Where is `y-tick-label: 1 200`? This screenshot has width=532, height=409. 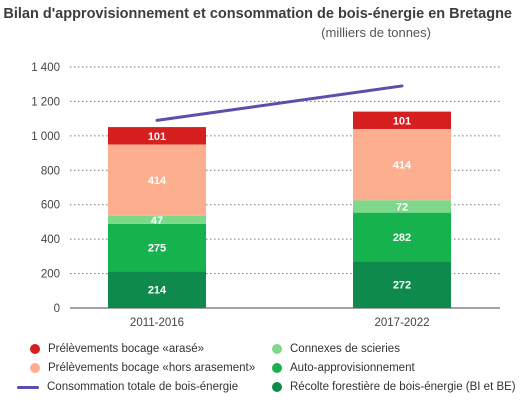
y-tick-label: 1 200 is located at coordinates (45, 102).